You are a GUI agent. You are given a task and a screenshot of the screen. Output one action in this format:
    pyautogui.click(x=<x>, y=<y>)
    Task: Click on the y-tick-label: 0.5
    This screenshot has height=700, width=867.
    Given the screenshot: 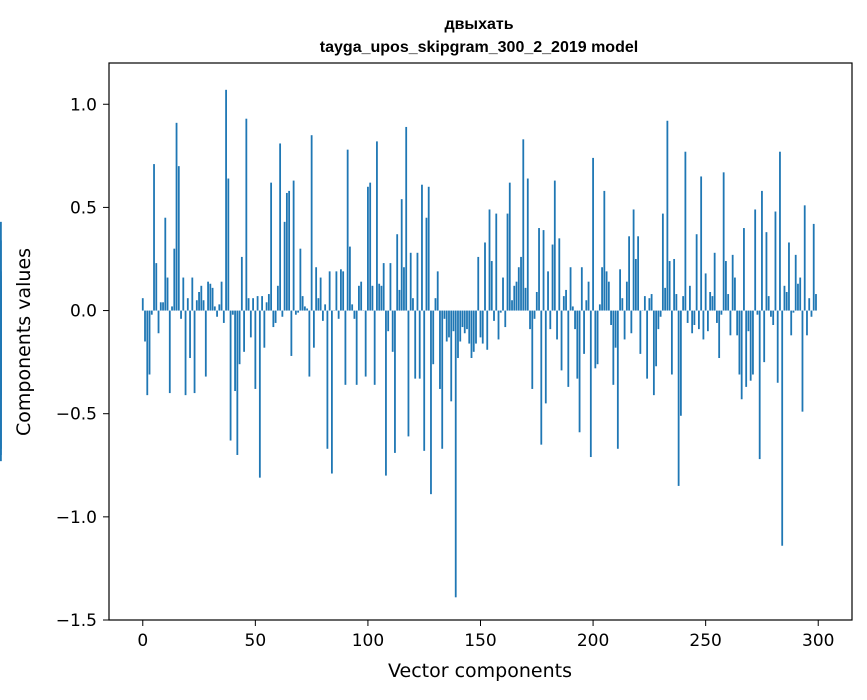 What is the action you would take?
    pyautogui.click(x=83, y=208)
    